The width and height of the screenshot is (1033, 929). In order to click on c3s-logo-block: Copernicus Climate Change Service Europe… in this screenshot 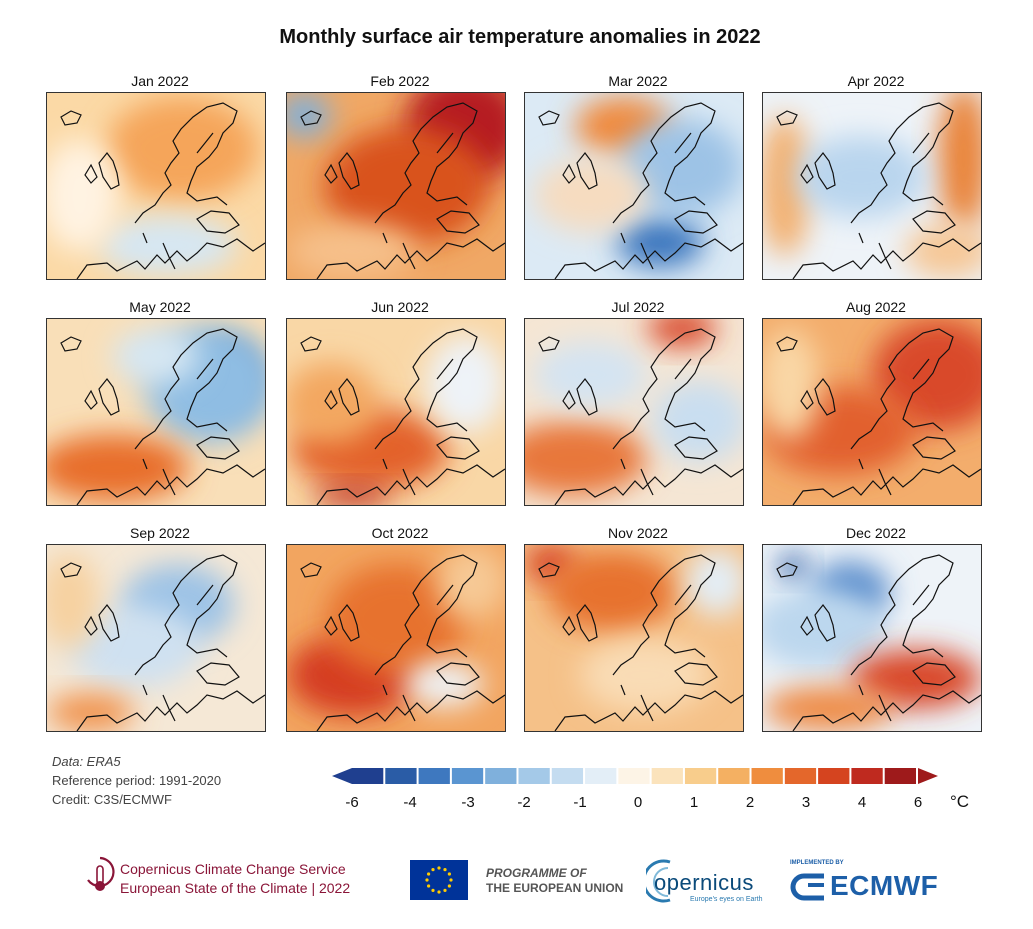, I will do `click(234, 883)`.